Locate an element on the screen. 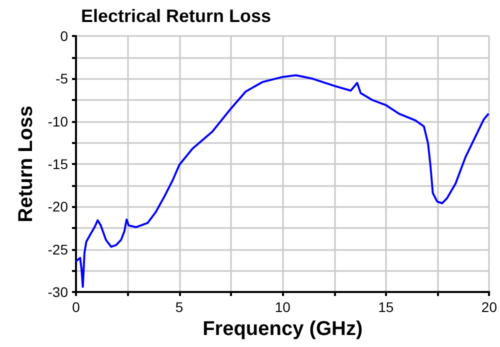 This screenshot has width=500, height=347. y-tick-label: -10 is located at coordinates (58, 121).